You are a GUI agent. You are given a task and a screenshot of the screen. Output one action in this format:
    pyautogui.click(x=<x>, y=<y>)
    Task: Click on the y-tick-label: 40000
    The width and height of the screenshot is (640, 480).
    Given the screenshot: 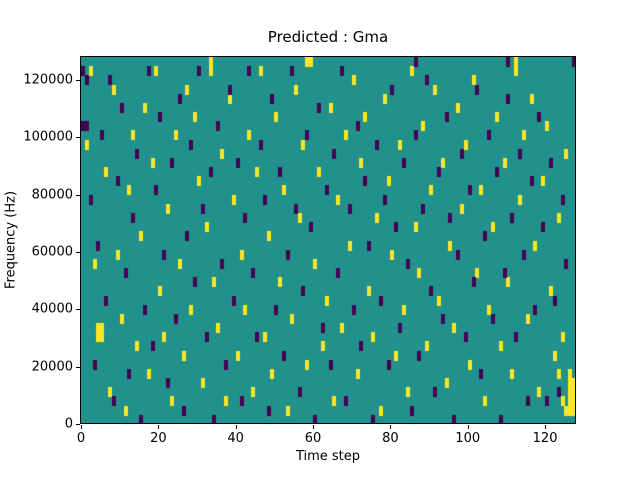 What is the action you would take?
    pyautogui.click(x=52, y=309)
    